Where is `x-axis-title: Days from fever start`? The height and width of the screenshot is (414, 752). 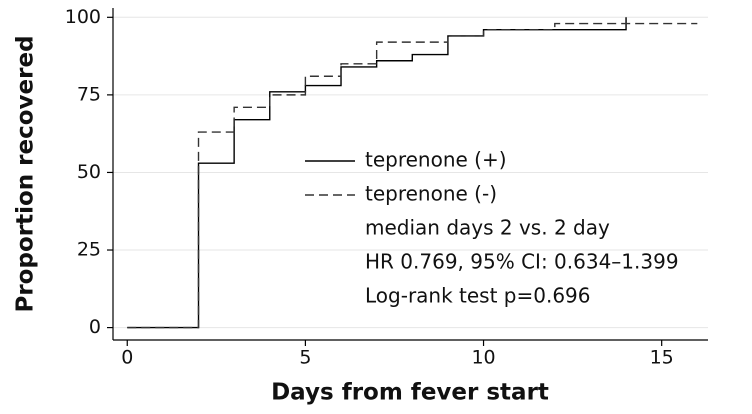 x-axis-title: Days from fever start is located at coordinates (410, 393).